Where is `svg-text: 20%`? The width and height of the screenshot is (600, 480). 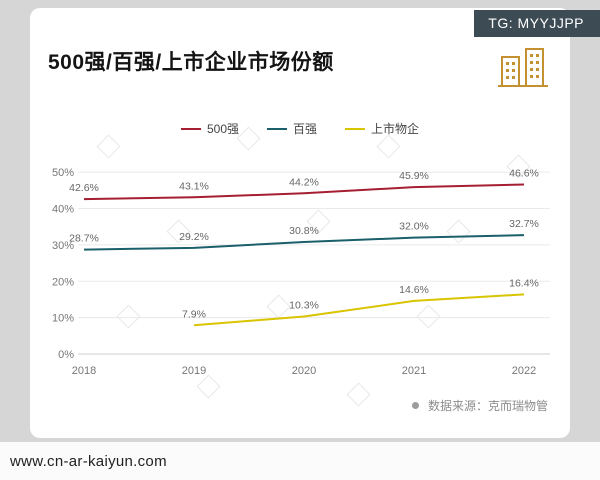 svg-text: 20% is located at coordinates (63, 282).